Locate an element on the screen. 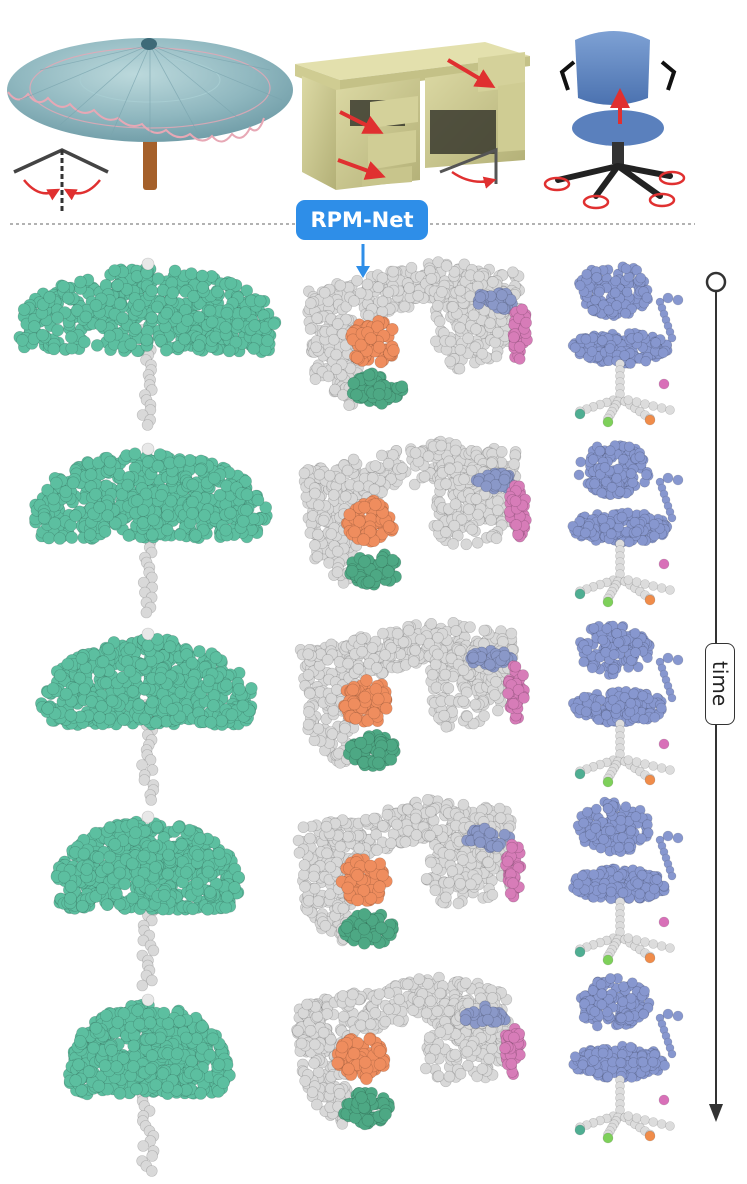 The width and height of the screenshot is (747, 1184). input-desk is located at coordinates (412, 116).